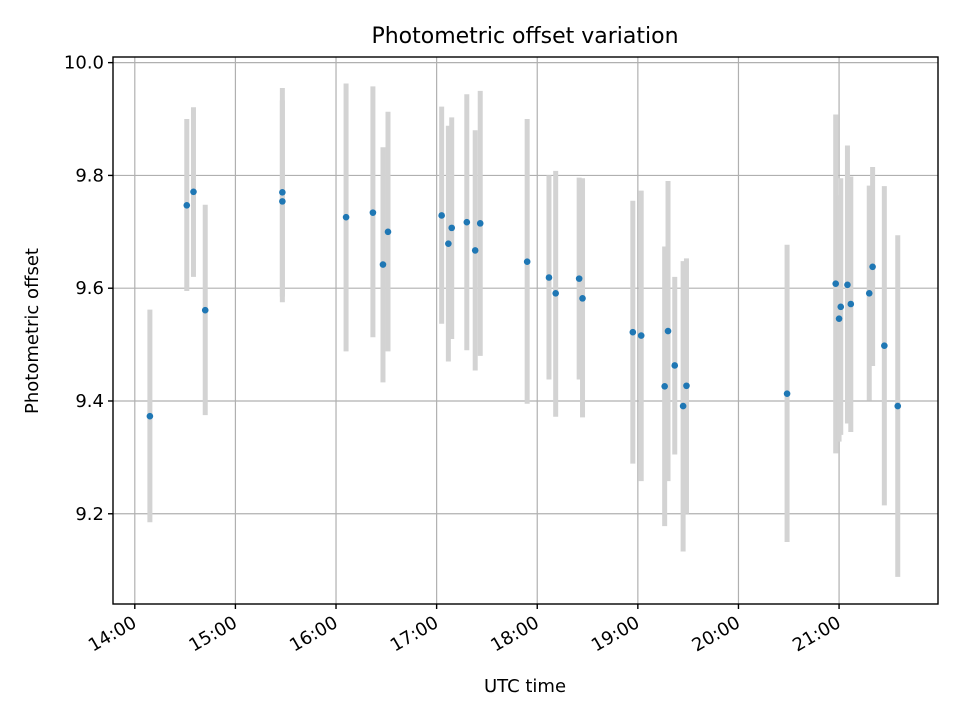 The width and height of the screenshot is (960, 720). I want to click on y-tick-label: 10.0, so click(84, 63).